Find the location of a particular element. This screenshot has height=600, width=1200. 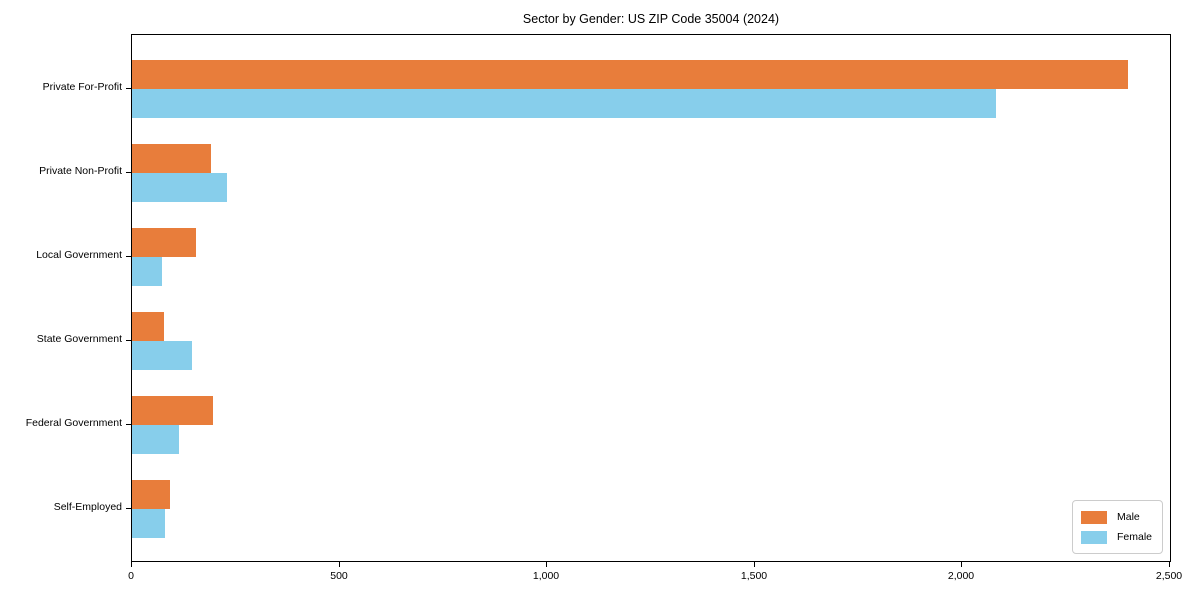

y-axis-label: Self-Employed is located at coordinates (87, 507).